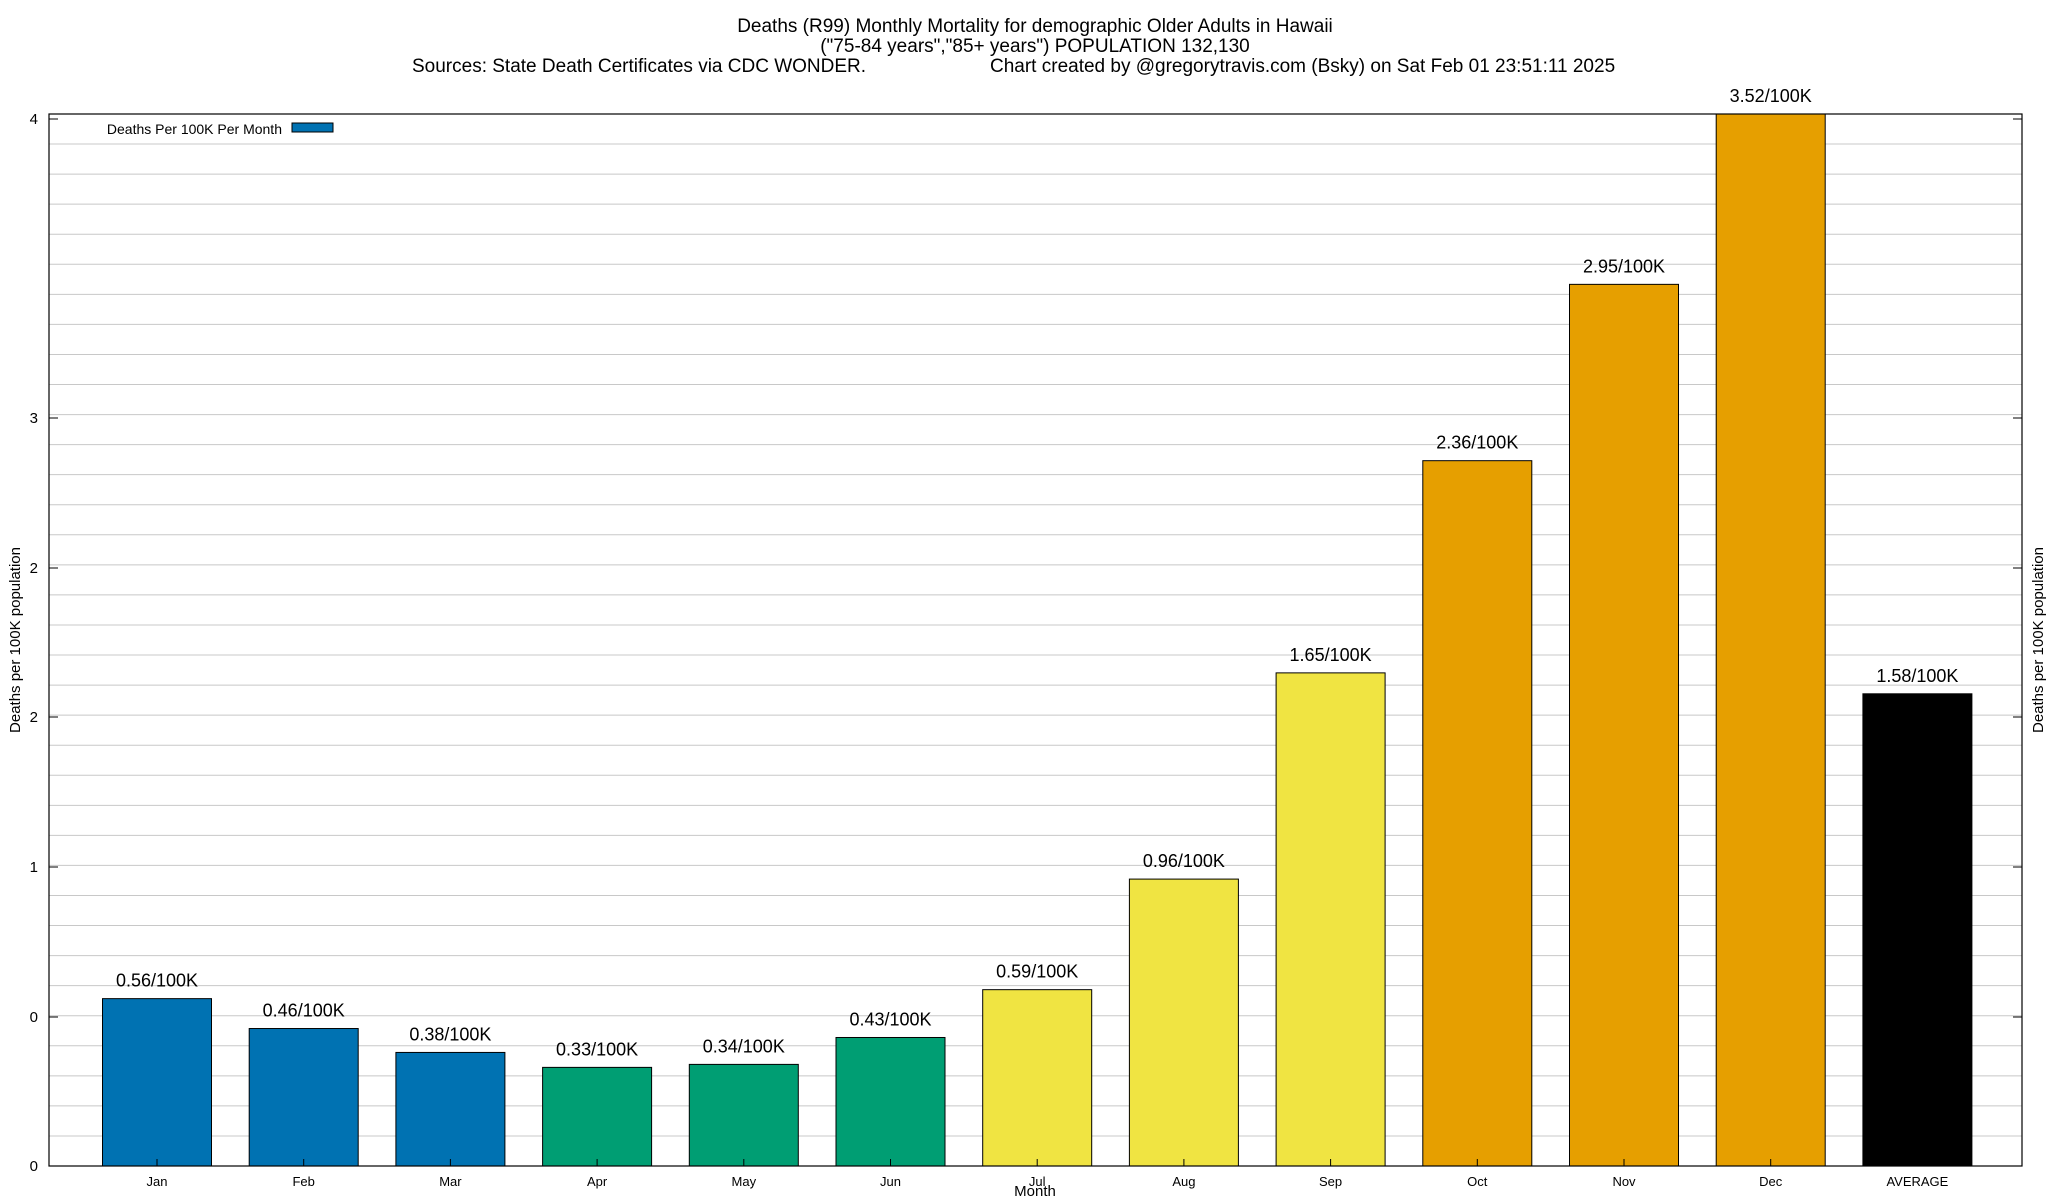 The height and width of the screenshot is (1200, 2048). What do you see at coordinates (1331, 655) in the screenshot?
I see `data-label: 1.65/100K` at bounding box center [1331, 655].